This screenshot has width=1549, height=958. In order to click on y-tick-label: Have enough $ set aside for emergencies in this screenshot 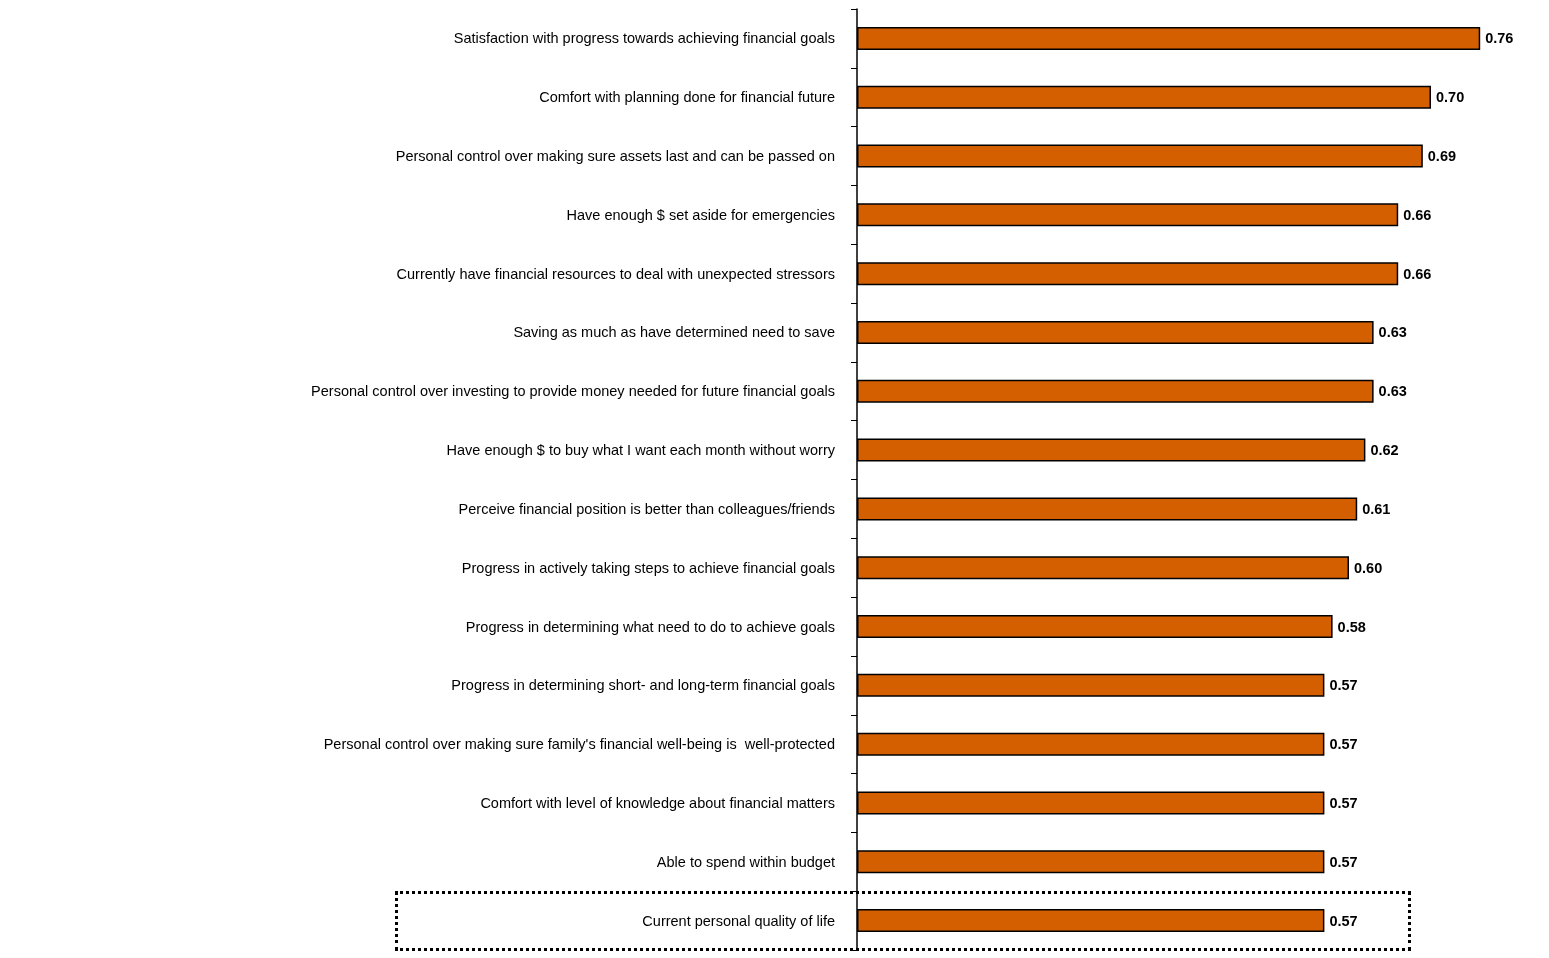, I will do `click(700, 214)`.